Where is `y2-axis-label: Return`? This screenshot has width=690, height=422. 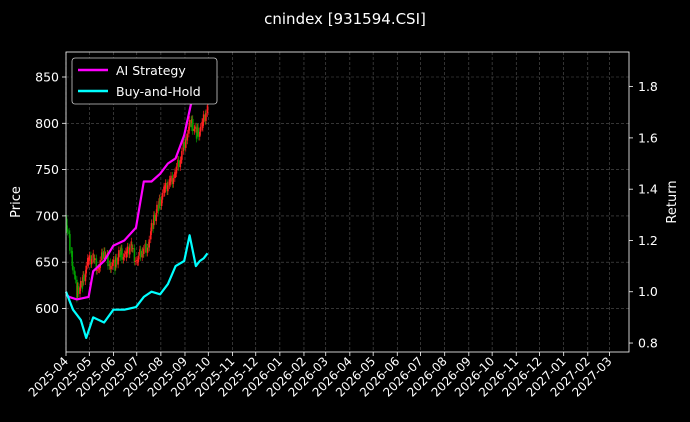 y2-axis-label: Return is located at coordinates (672, 201).